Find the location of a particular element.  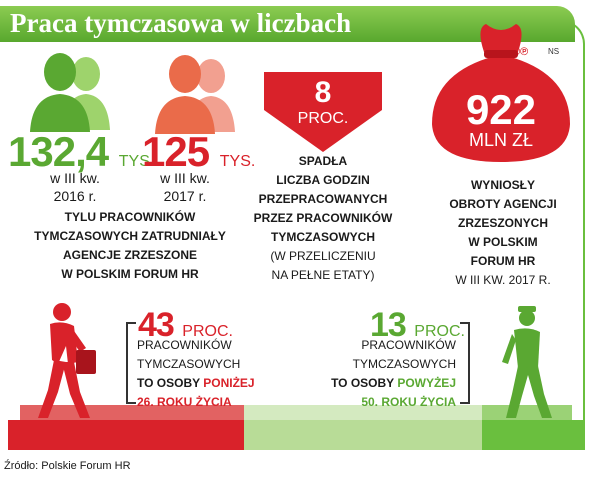

floor-old is located at coordinates (533, 435).